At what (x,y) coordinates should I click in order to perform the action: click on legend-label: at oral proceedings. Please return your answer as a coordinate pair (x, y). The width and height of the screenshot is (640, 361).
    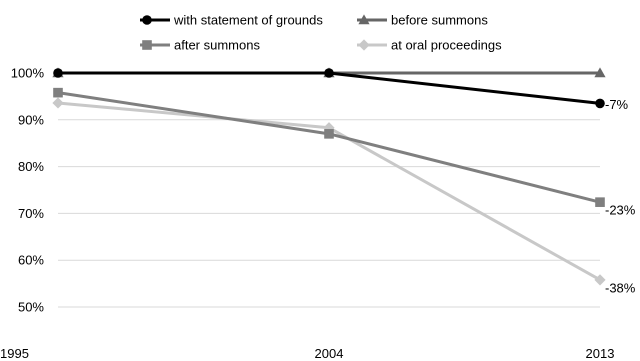
    Looking at the image, I should click on (446, 45).